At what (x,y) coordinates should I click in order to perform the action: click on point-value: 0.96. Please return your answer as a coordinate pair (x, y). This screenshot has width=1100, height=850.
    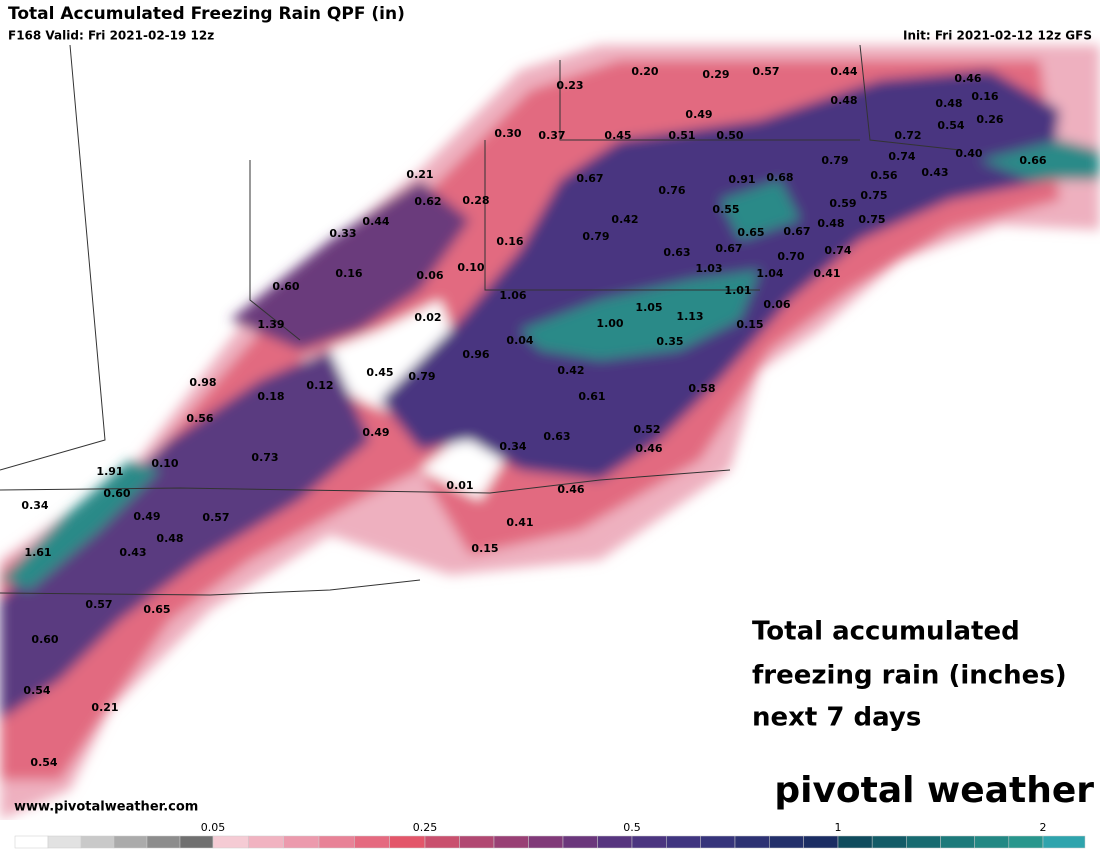
    Looking at the image, I should click on (475, 354).